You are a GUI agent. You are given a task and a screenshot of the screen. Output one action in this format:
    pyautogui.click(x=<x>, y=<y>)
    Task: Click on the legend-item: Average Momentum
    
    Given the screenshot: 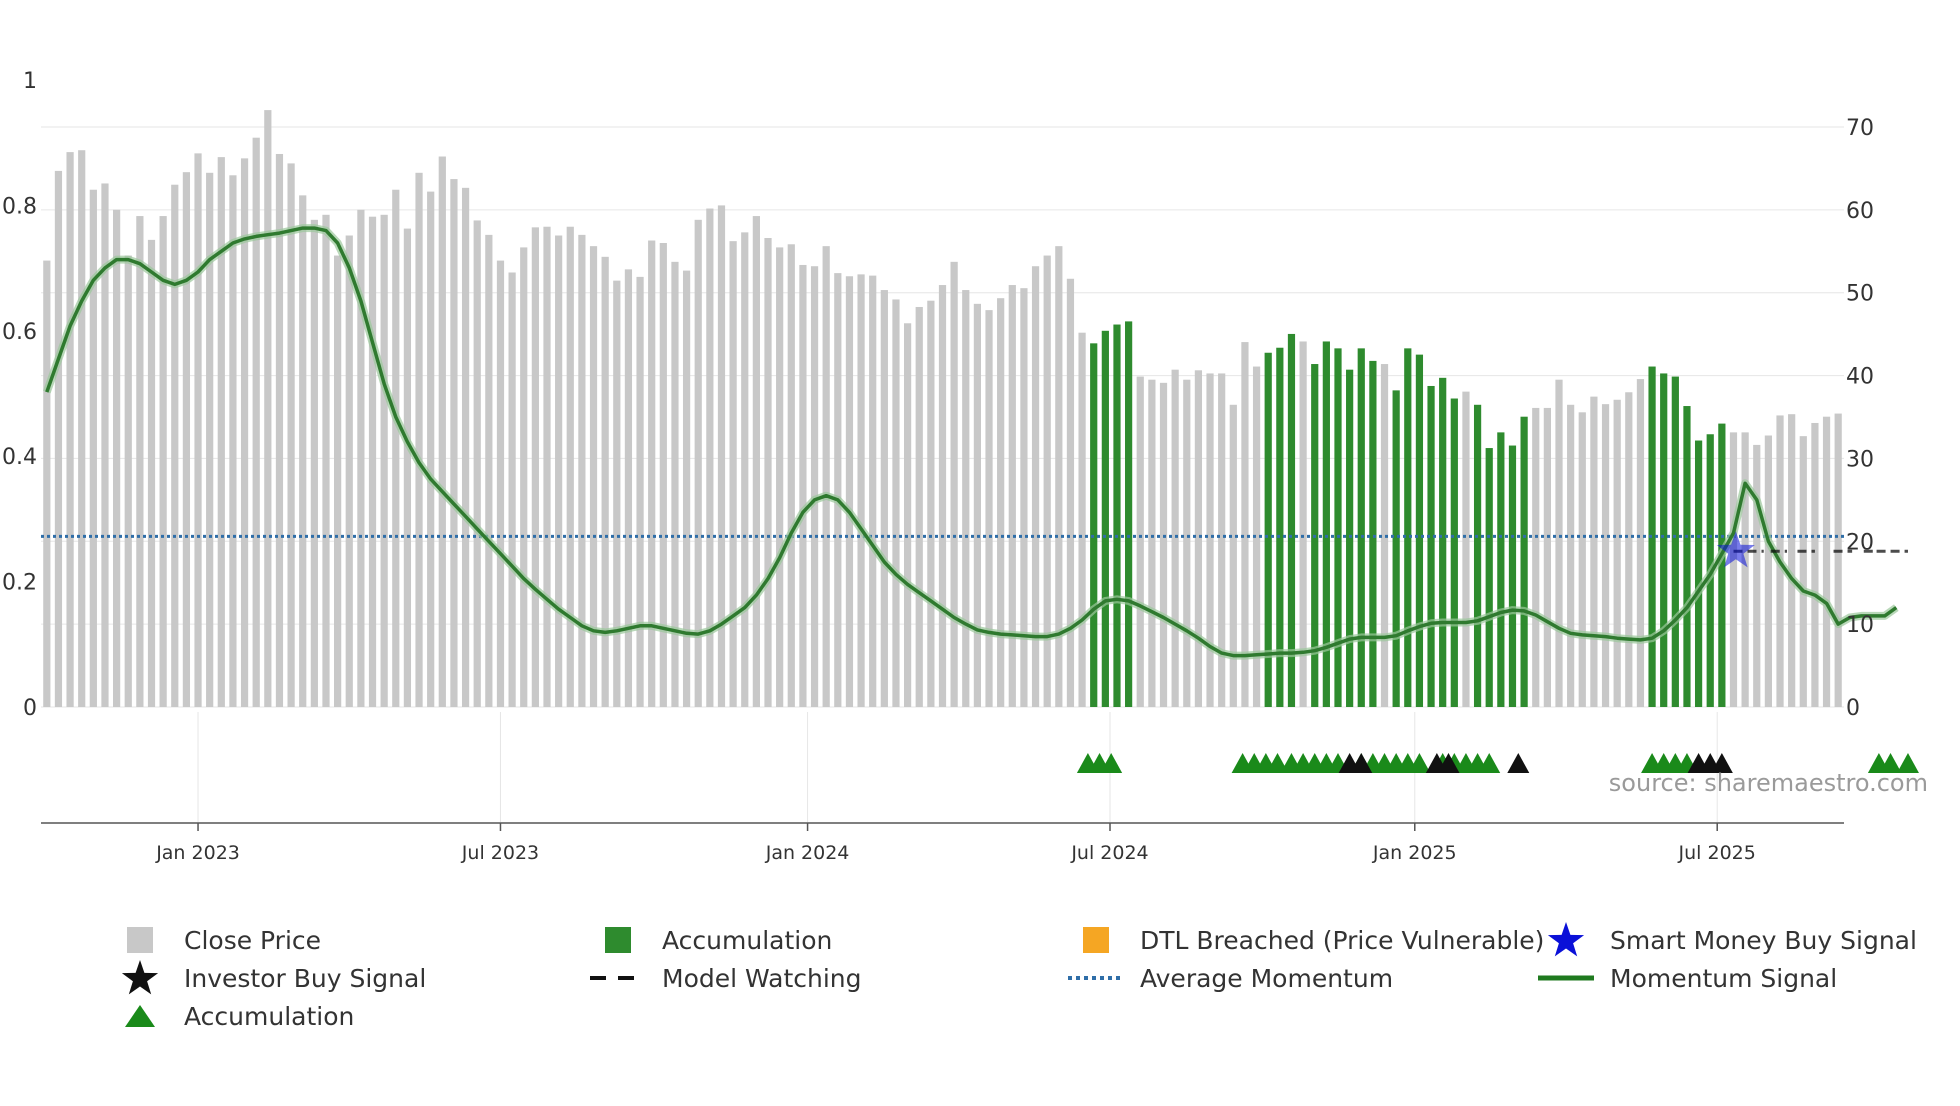 What is the action you would take?
    pyautogui.click(x=1229, y=978)
    